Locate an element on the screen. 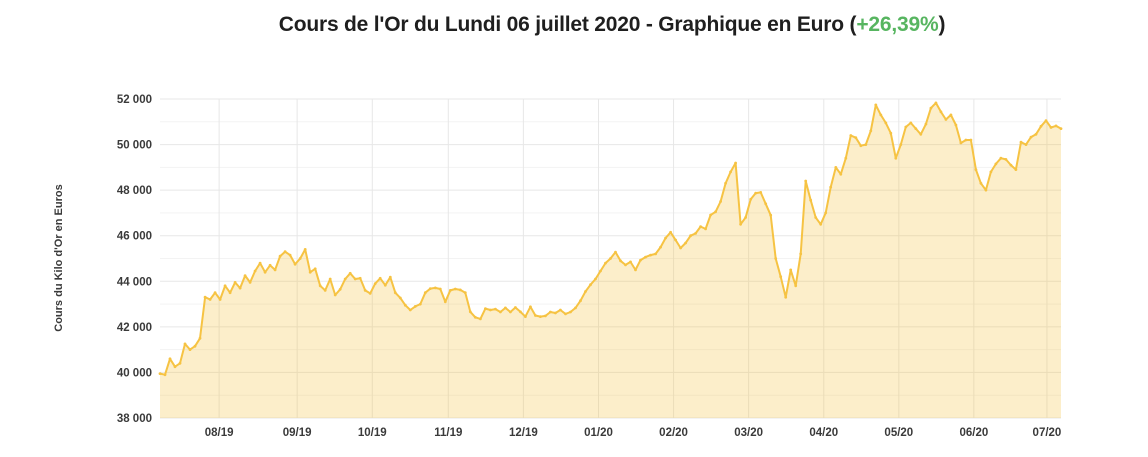 The width and height of the screenshot is (1148, 457). chart-title-change-percent: +26,39% is located at coordinates (897, 24).